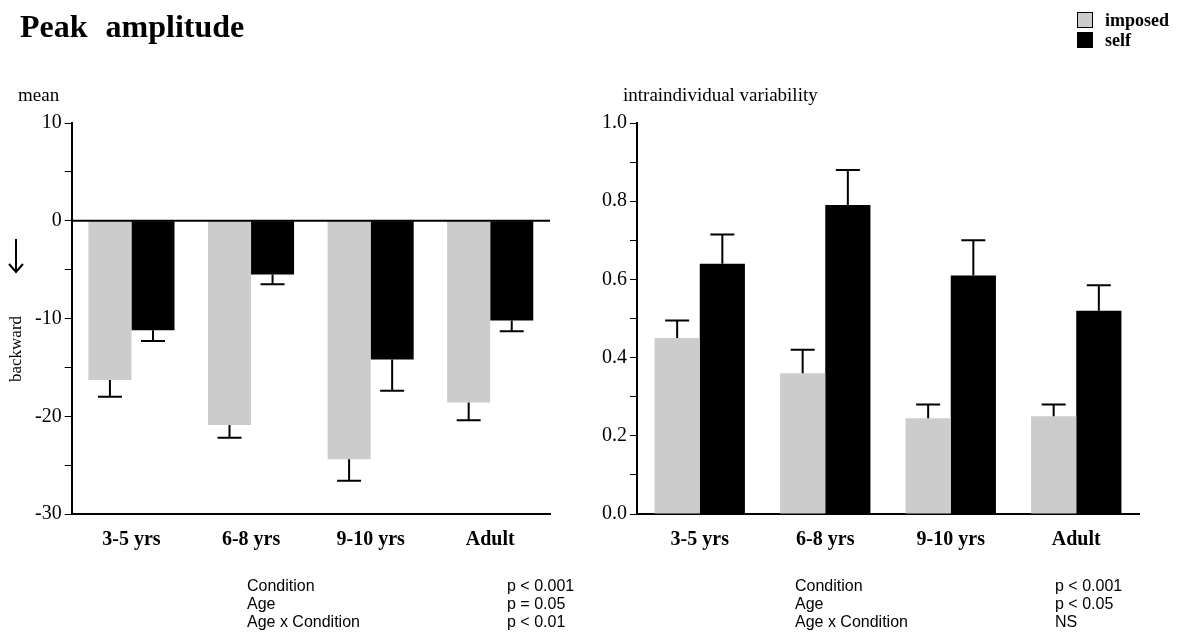 This screenshot has width=1177, height=643. What do you see at coordinates (1136, 20) in the screenshot?
I see `legend-label: imposed` at bounding box center [1136, 20].